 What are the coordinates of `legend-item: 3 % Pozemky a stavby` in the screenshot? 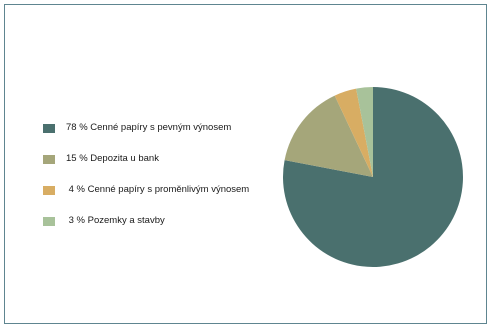 It's located at (163, 221).